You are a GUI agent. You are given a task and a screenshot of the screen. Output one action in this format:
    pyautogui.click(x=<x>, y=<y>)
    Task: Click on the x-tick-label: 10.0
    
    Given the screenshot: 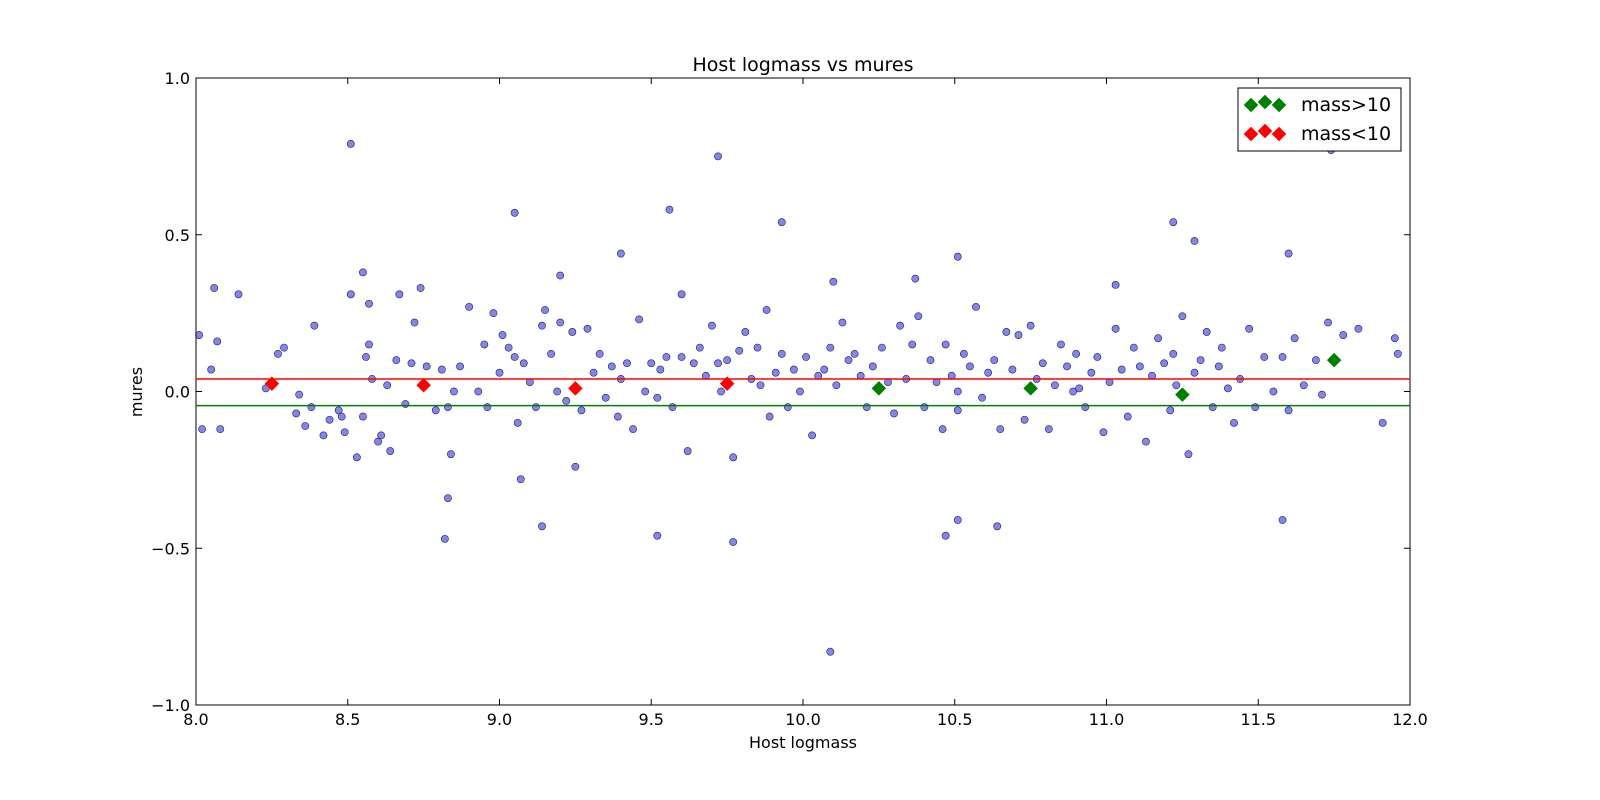 What is the action you would take?
    pyautogui.click(x=803, y=719)
    